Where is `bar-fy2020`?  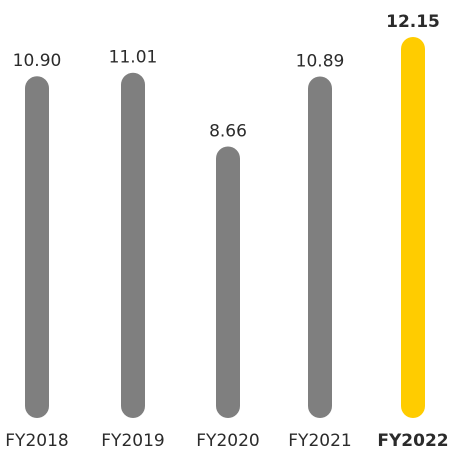 bar-fy2020 is located at coordinates (228, 282).